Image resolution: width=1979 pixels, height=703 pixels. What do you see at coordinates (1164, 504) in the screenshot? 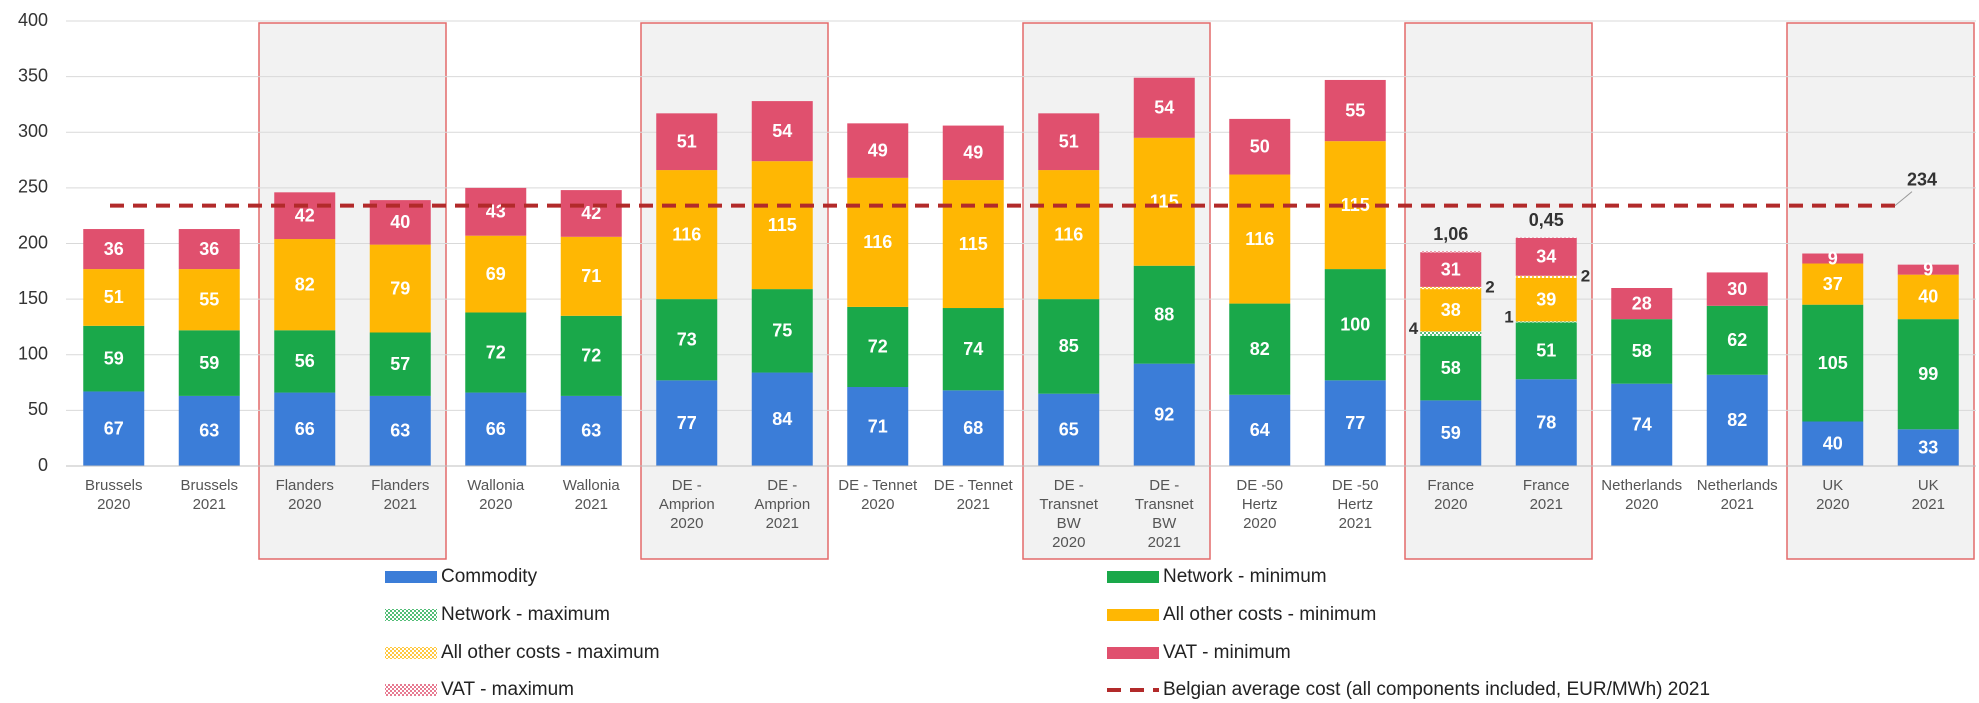
I see `x-tick-label: Transnet` at bounding box center [1164, 504].